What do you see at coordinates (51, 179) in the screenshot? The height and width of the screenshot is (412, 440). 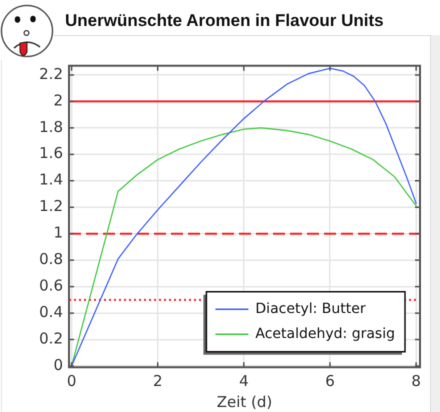 I see `y-tick-label: 1.4` at bounding box center [51, 179].